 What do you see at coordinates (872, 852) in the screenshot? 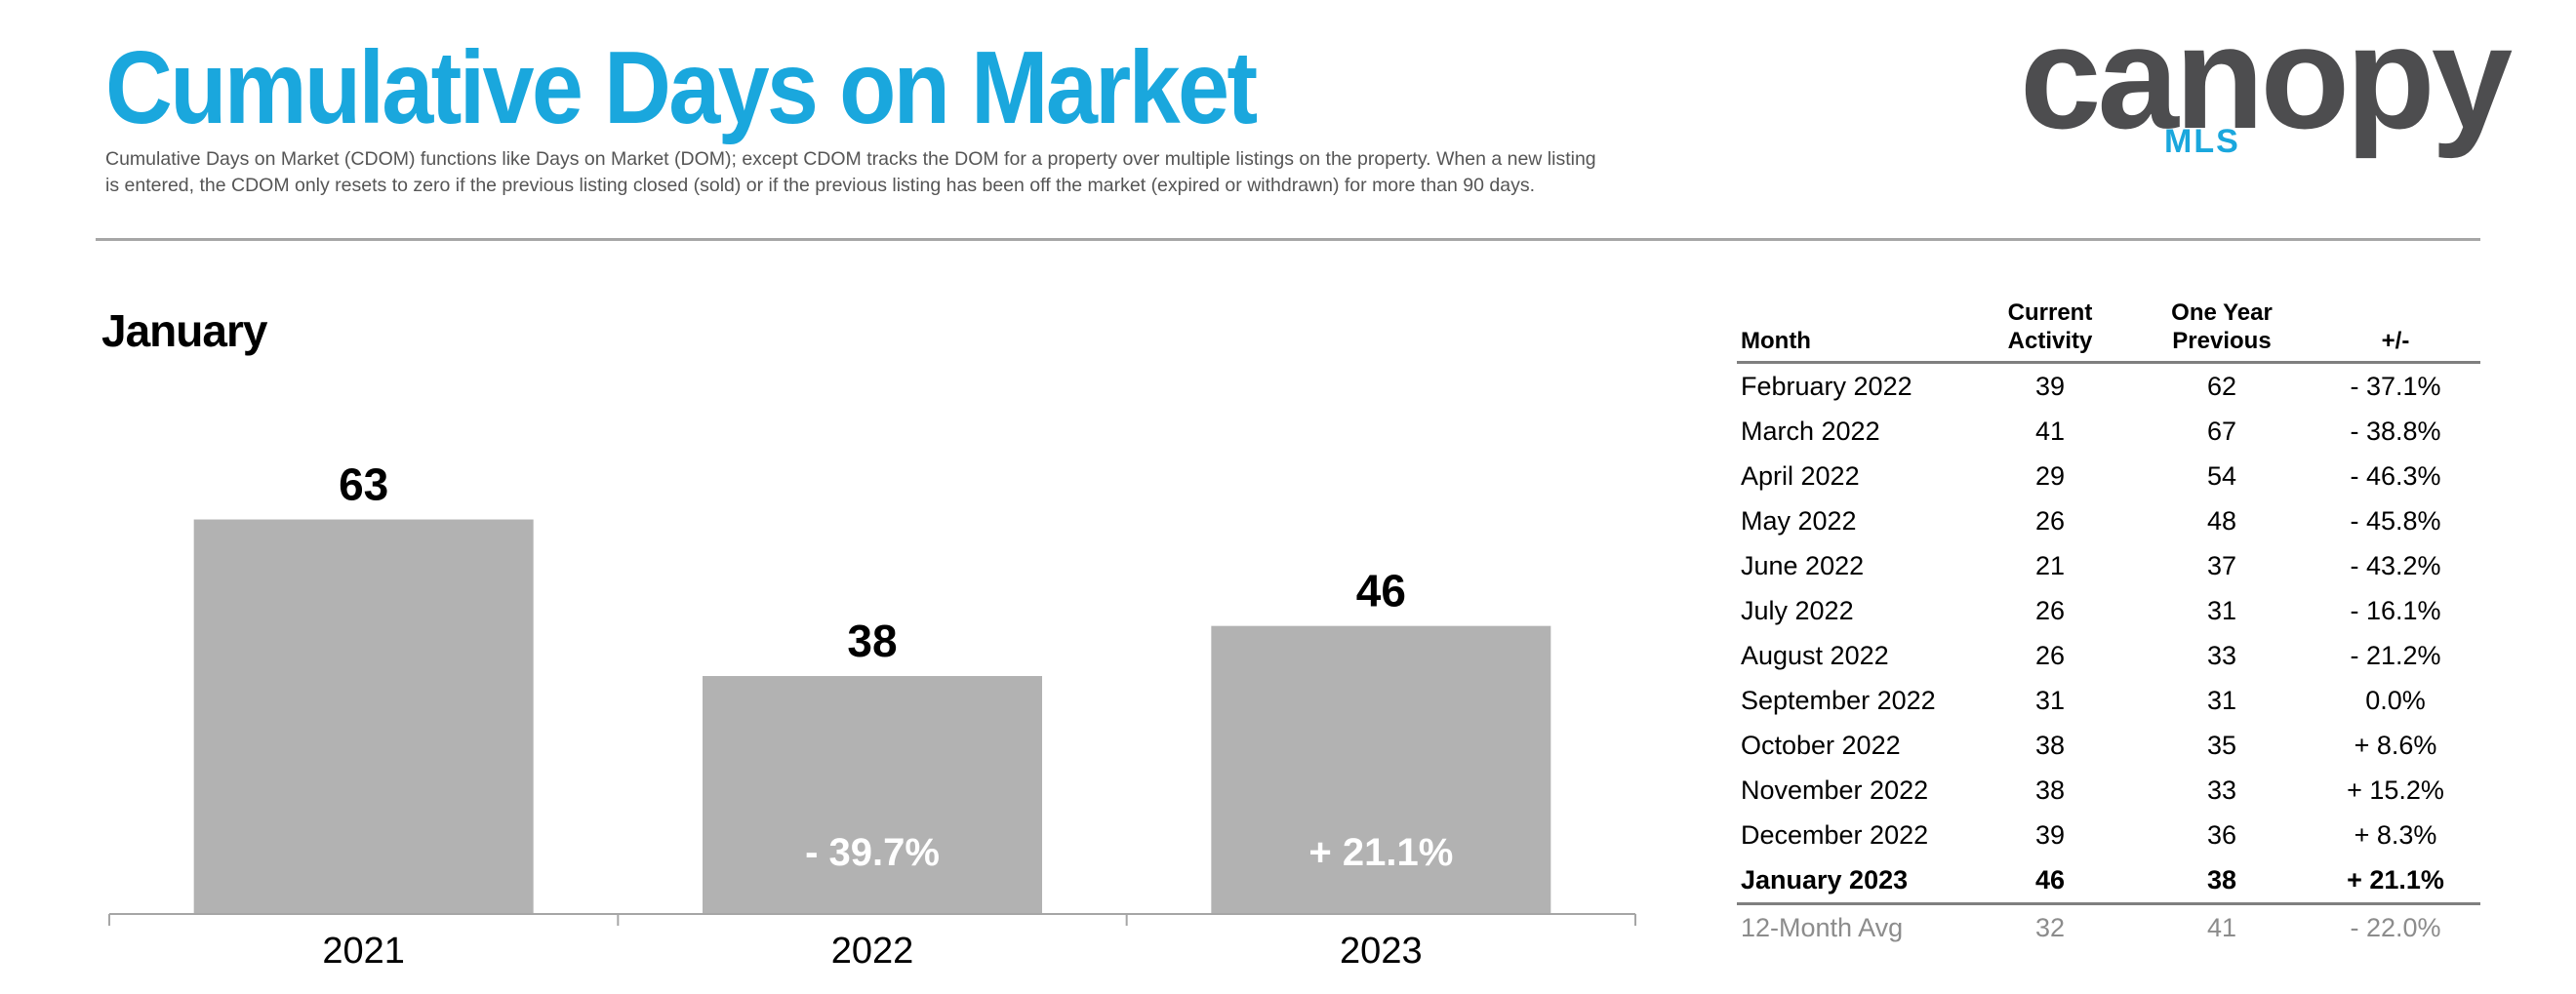
I see `bar-change-label: - 39.7%` at bounding box center [872, 852].